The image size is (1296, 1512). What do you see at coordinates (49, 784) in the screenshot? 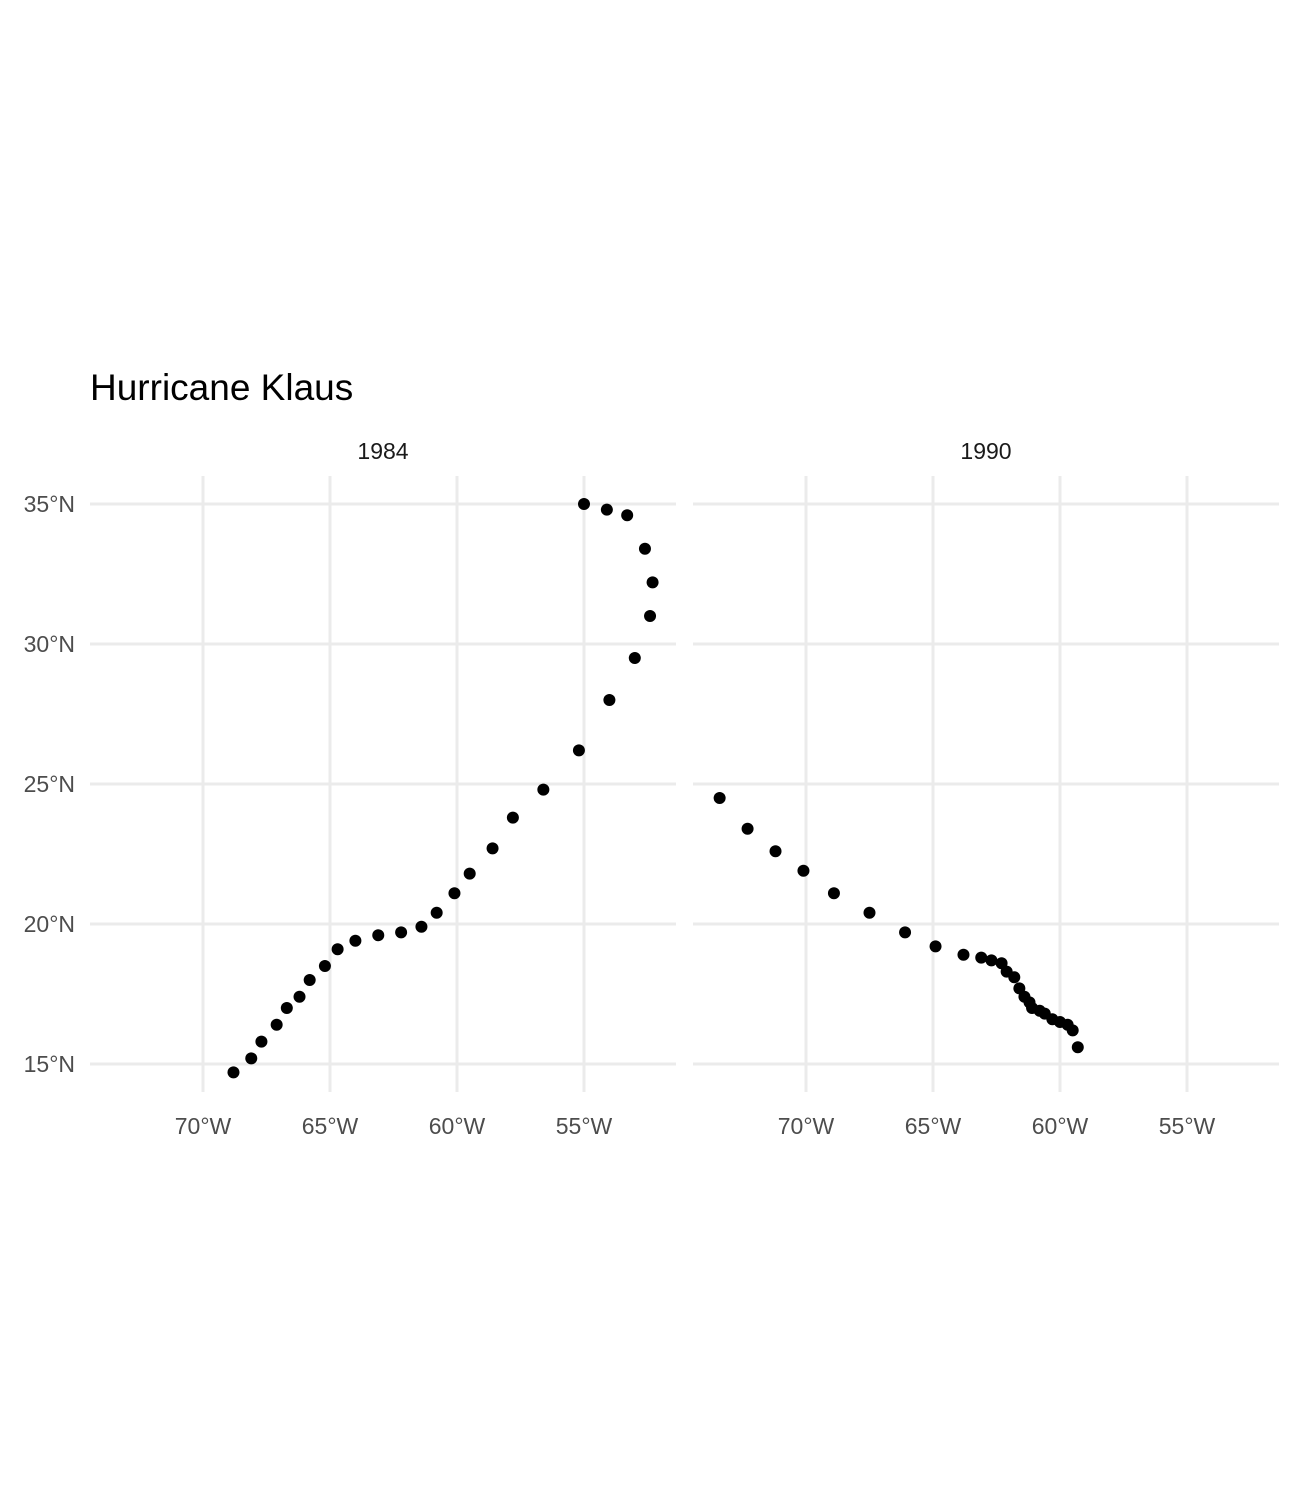
I see `y-tick-label: 25°N` at bounding box center [49, 784].